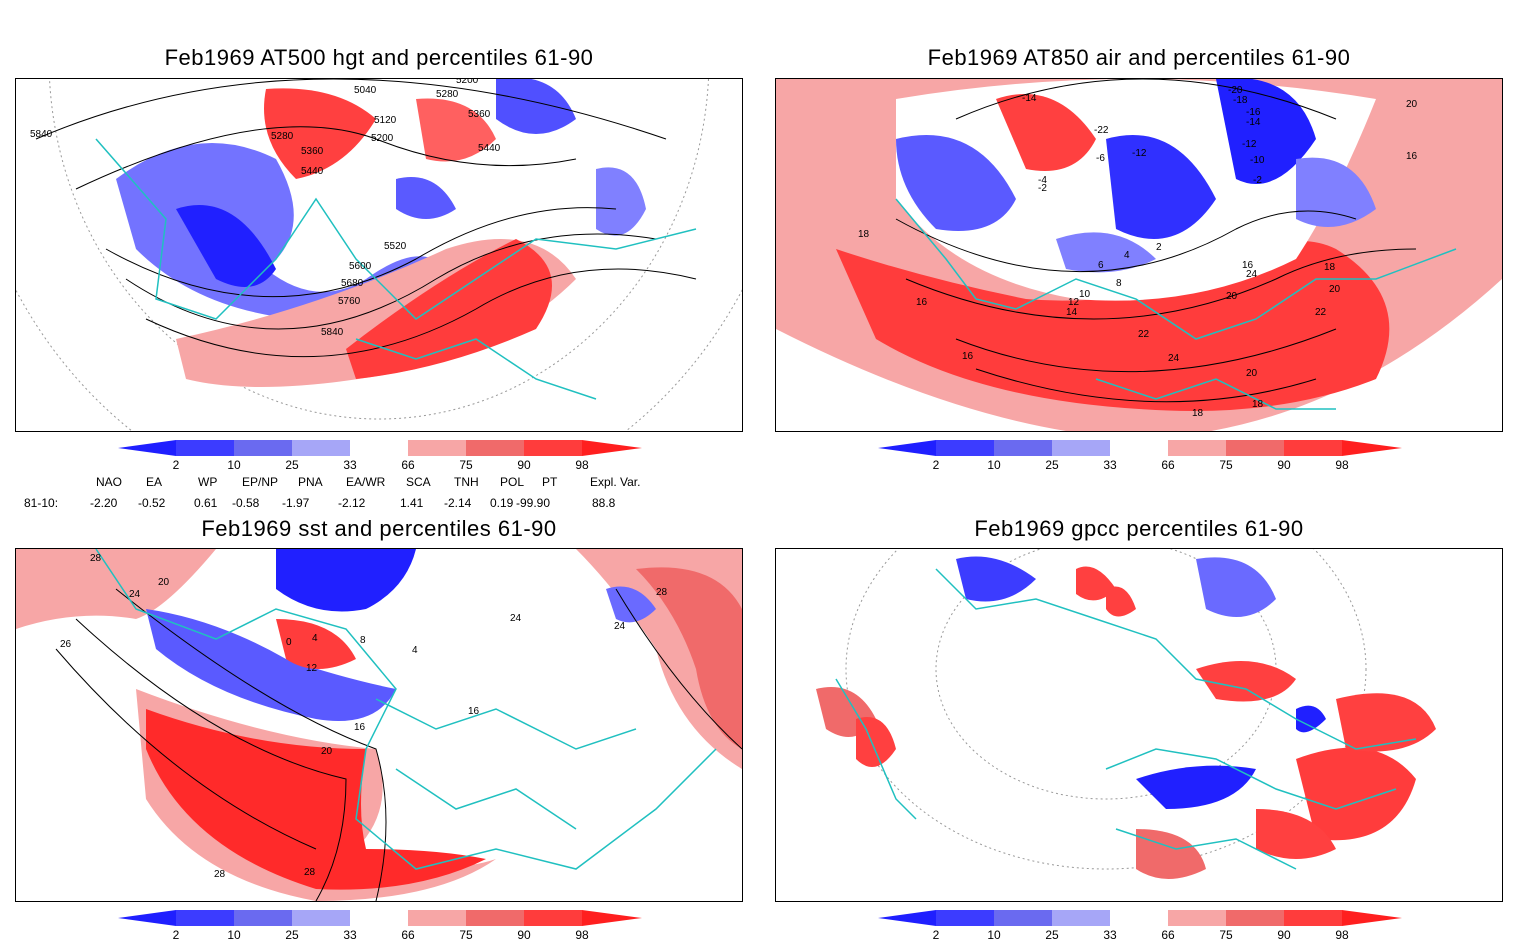 Image resolution: width=1520 pixels, height=950 pixels. What do you see at coordinates (1159, 247) in the screenshot?
I see `svg-text: 2` at bounding box center [1159, 247].